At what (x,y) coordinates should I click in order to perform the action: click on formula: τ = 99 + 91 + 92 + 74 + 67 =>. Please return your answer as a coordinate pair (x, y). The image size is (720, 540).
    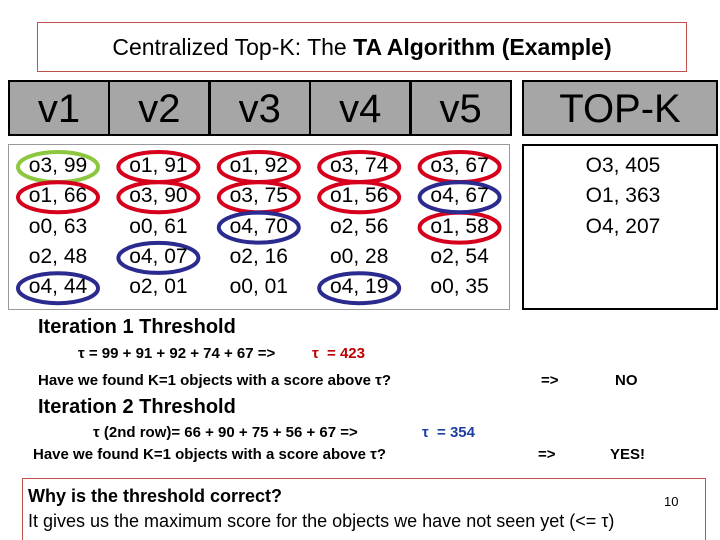
    Looking at the image, I should click on (177, 353).